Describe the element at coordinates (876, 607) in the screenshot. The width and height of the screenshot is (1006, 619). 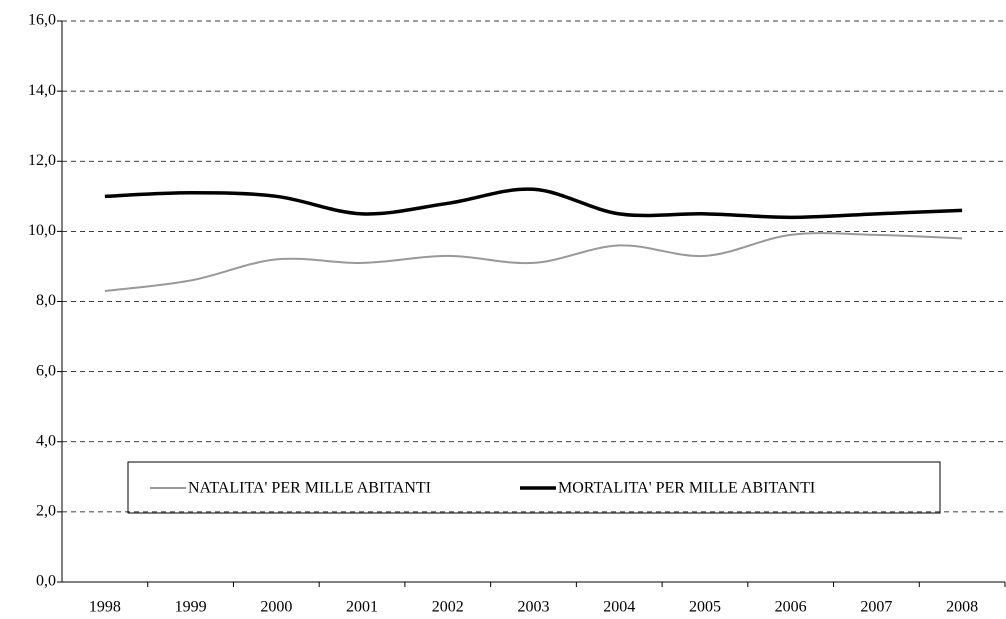
I see `x-tick-label: 2007` at that location.